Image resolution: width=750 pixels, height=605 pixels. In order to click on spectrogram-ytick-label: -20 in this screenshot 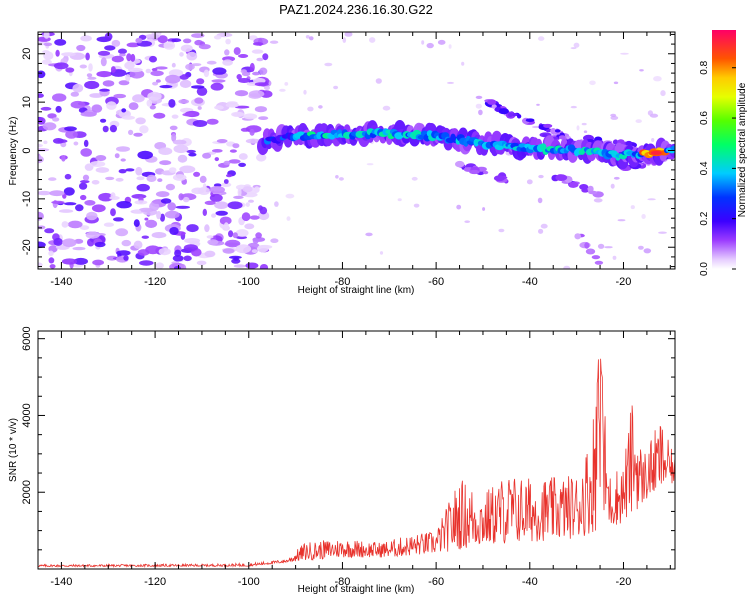, I will do `click(27, 247)`.